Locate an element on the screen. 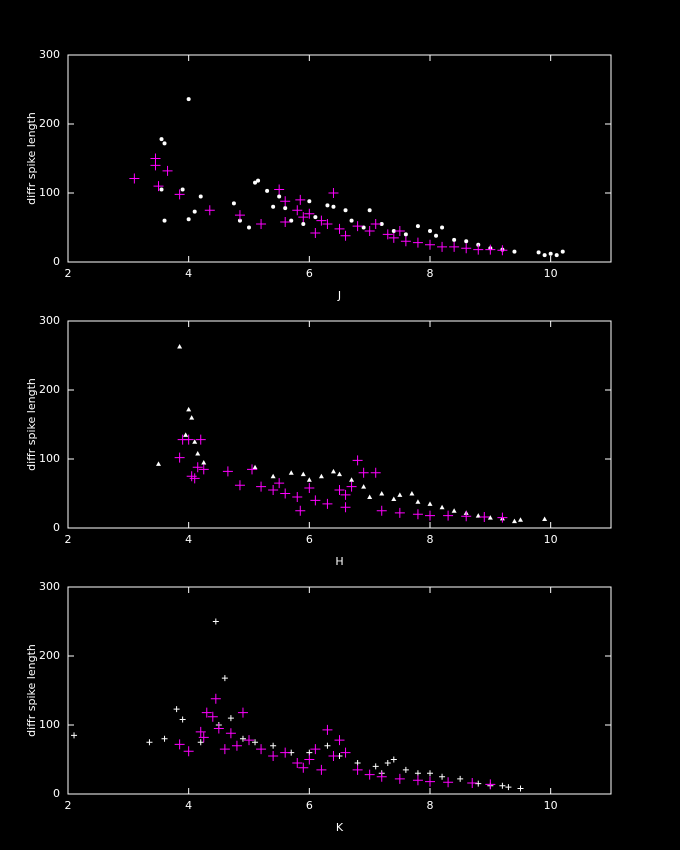 This screenshot has width=680, height=850. x-axis-label: J is located at coordinates (339, 295).